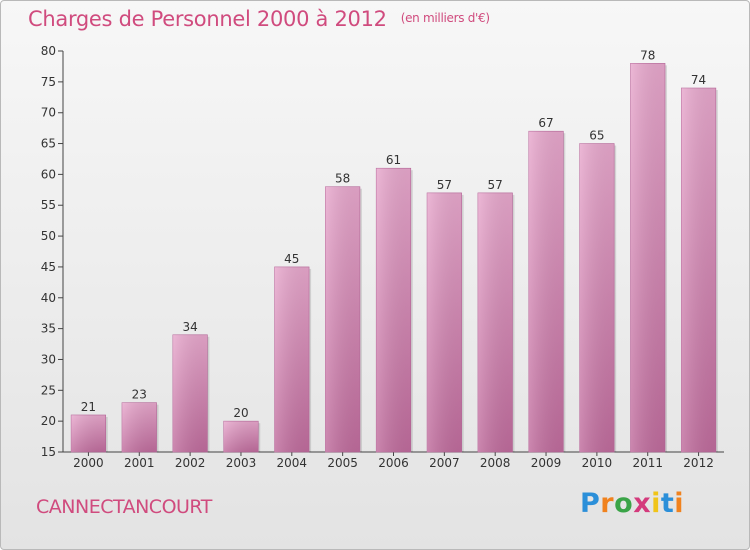  What do you see at coordinates (48, 113) in the screenshot?
I see `y-tick-label: 70` at bounding box center [48, 113].